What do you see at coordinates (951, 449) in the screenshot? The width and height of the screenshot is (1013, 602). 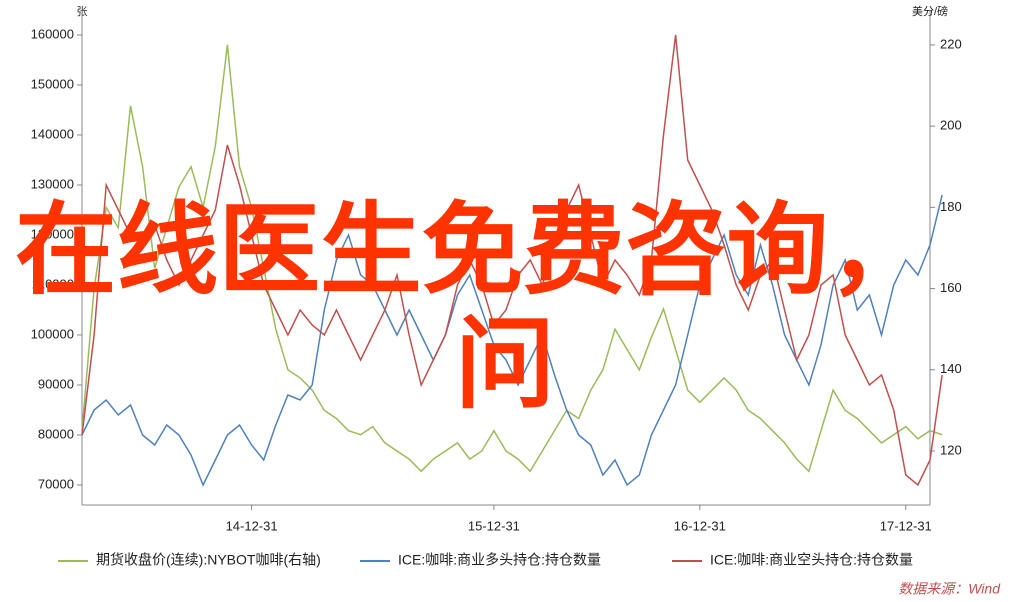 I see `y2-tick-label: 120` at bounding box center [951, 449].